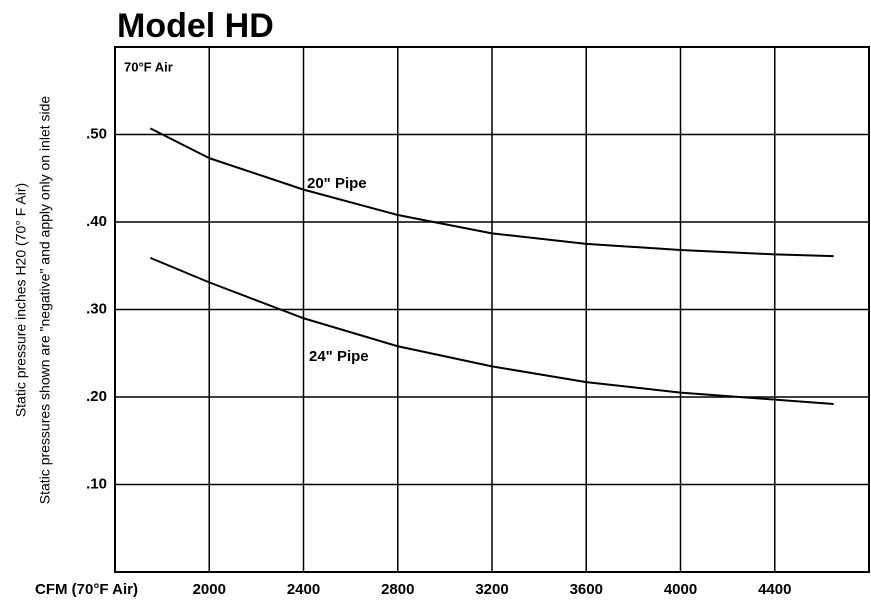 This screenshot has width=871, height=603. What do you see at coordinates (491, 589) in the screenshot?
I see `x-tick-label: 3200` at bounding box center [491, 589].